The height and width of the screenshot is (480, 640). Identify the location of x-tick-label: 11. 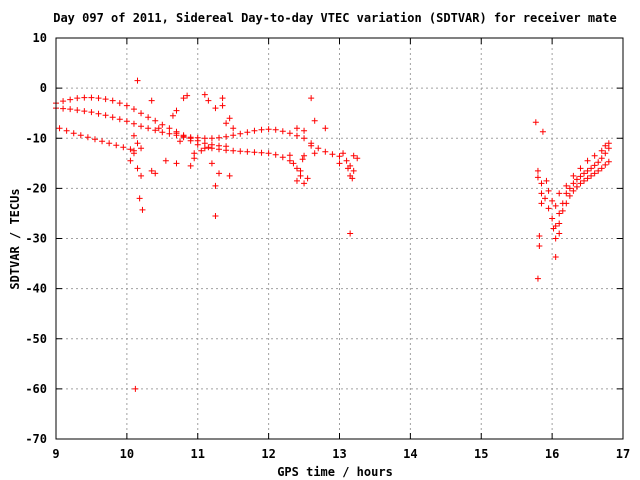
(198, 454).